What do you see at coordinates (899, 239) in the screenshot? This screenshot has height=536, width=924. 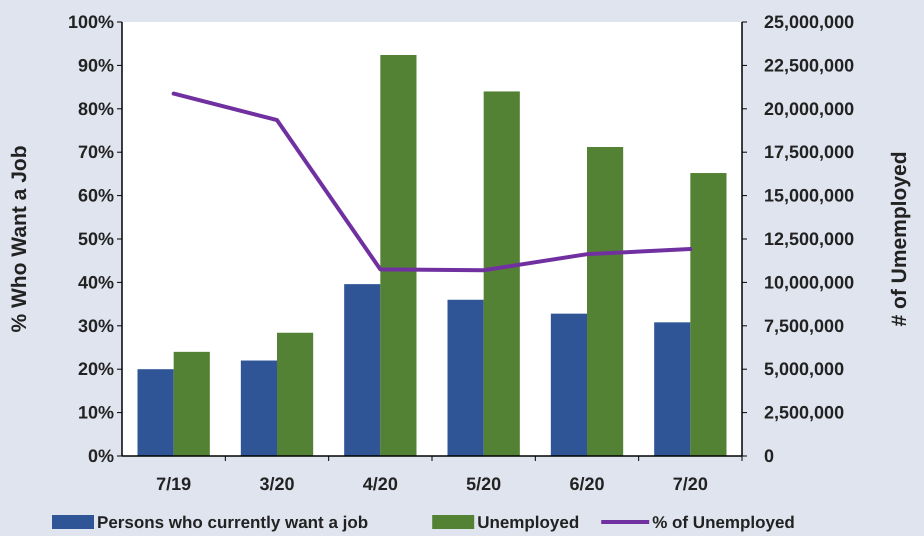 I see `y2-axis-title: # of Umemployed` at bounding box center [899, 239].